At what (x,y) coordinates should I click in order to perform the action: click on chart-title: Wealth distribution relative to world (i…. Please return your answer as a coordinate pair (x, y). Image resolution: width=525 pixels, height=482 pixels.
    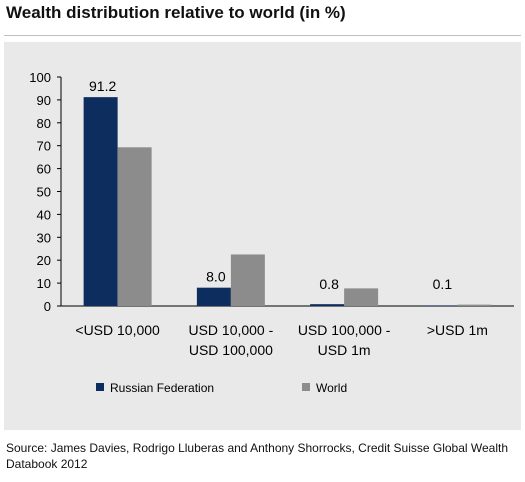
    Looking at the image, I should click on (176, 12).